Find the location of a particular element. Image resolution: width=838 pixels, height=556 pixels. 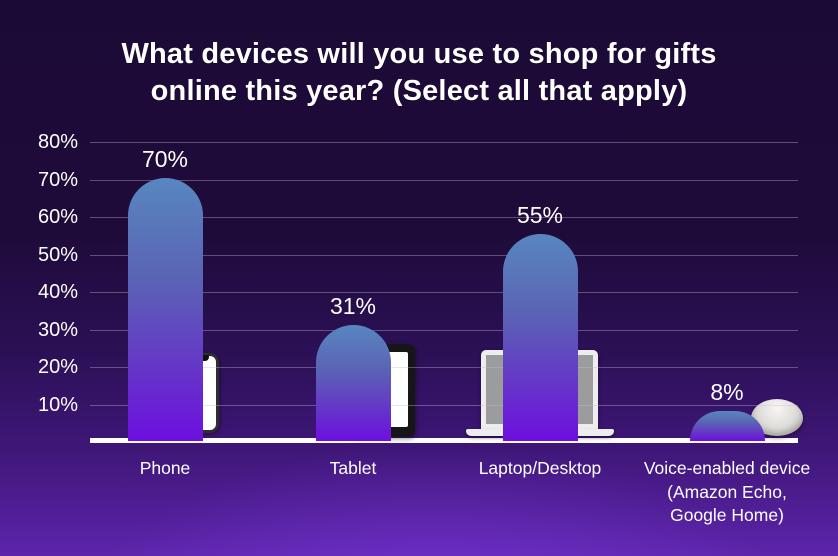

y-tick-label: 50% is located at coordinates (57, 254).